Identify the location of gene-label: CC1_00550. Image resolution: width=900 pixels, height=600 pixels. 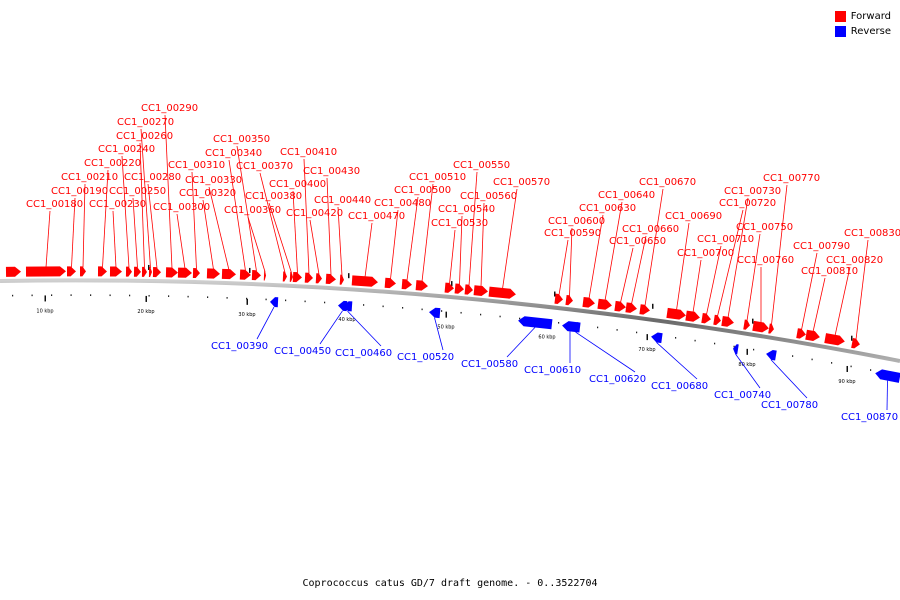
(481, 165).